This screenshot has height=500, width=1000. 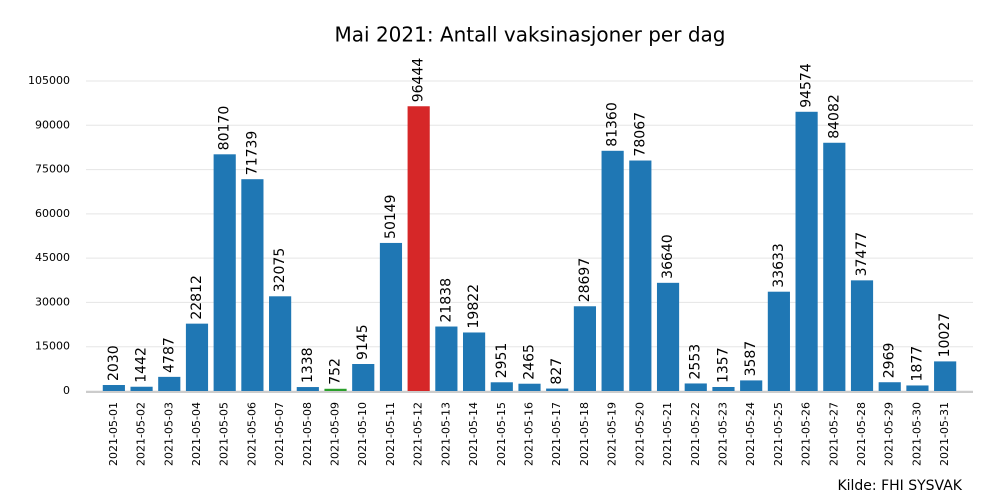 I want to click on value-label: 3587, so click(x=751, y=359).